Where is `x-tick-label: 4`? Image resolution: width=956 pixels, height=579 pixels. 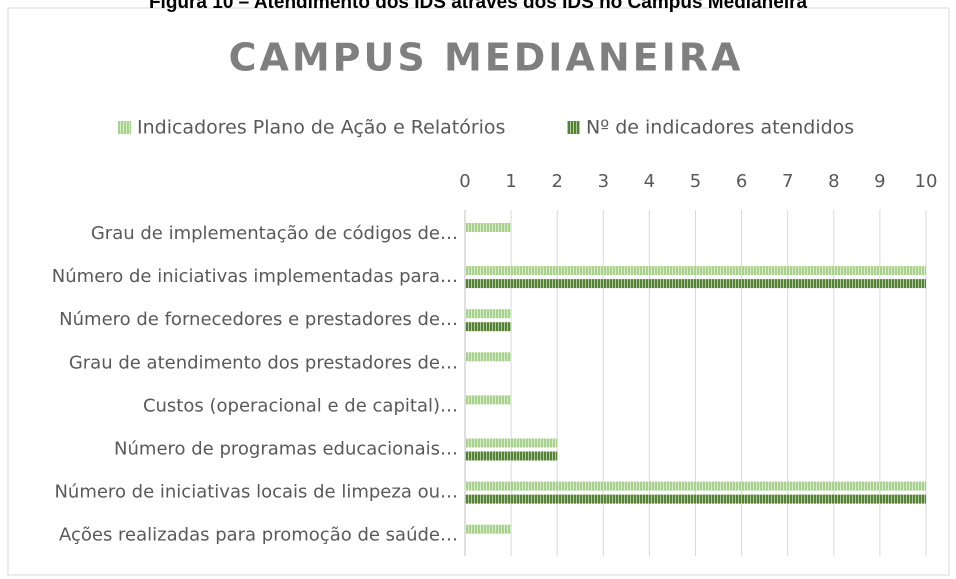 x-tick-label: 4 is located at coordinates (649, 181).